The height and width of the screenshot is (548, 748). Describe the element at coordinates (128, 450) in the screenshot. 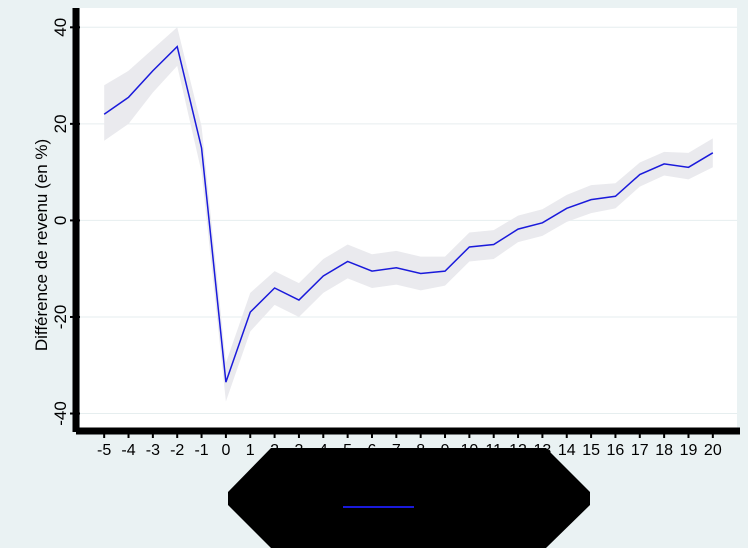

I see `x-tick-label: -4` at that location.